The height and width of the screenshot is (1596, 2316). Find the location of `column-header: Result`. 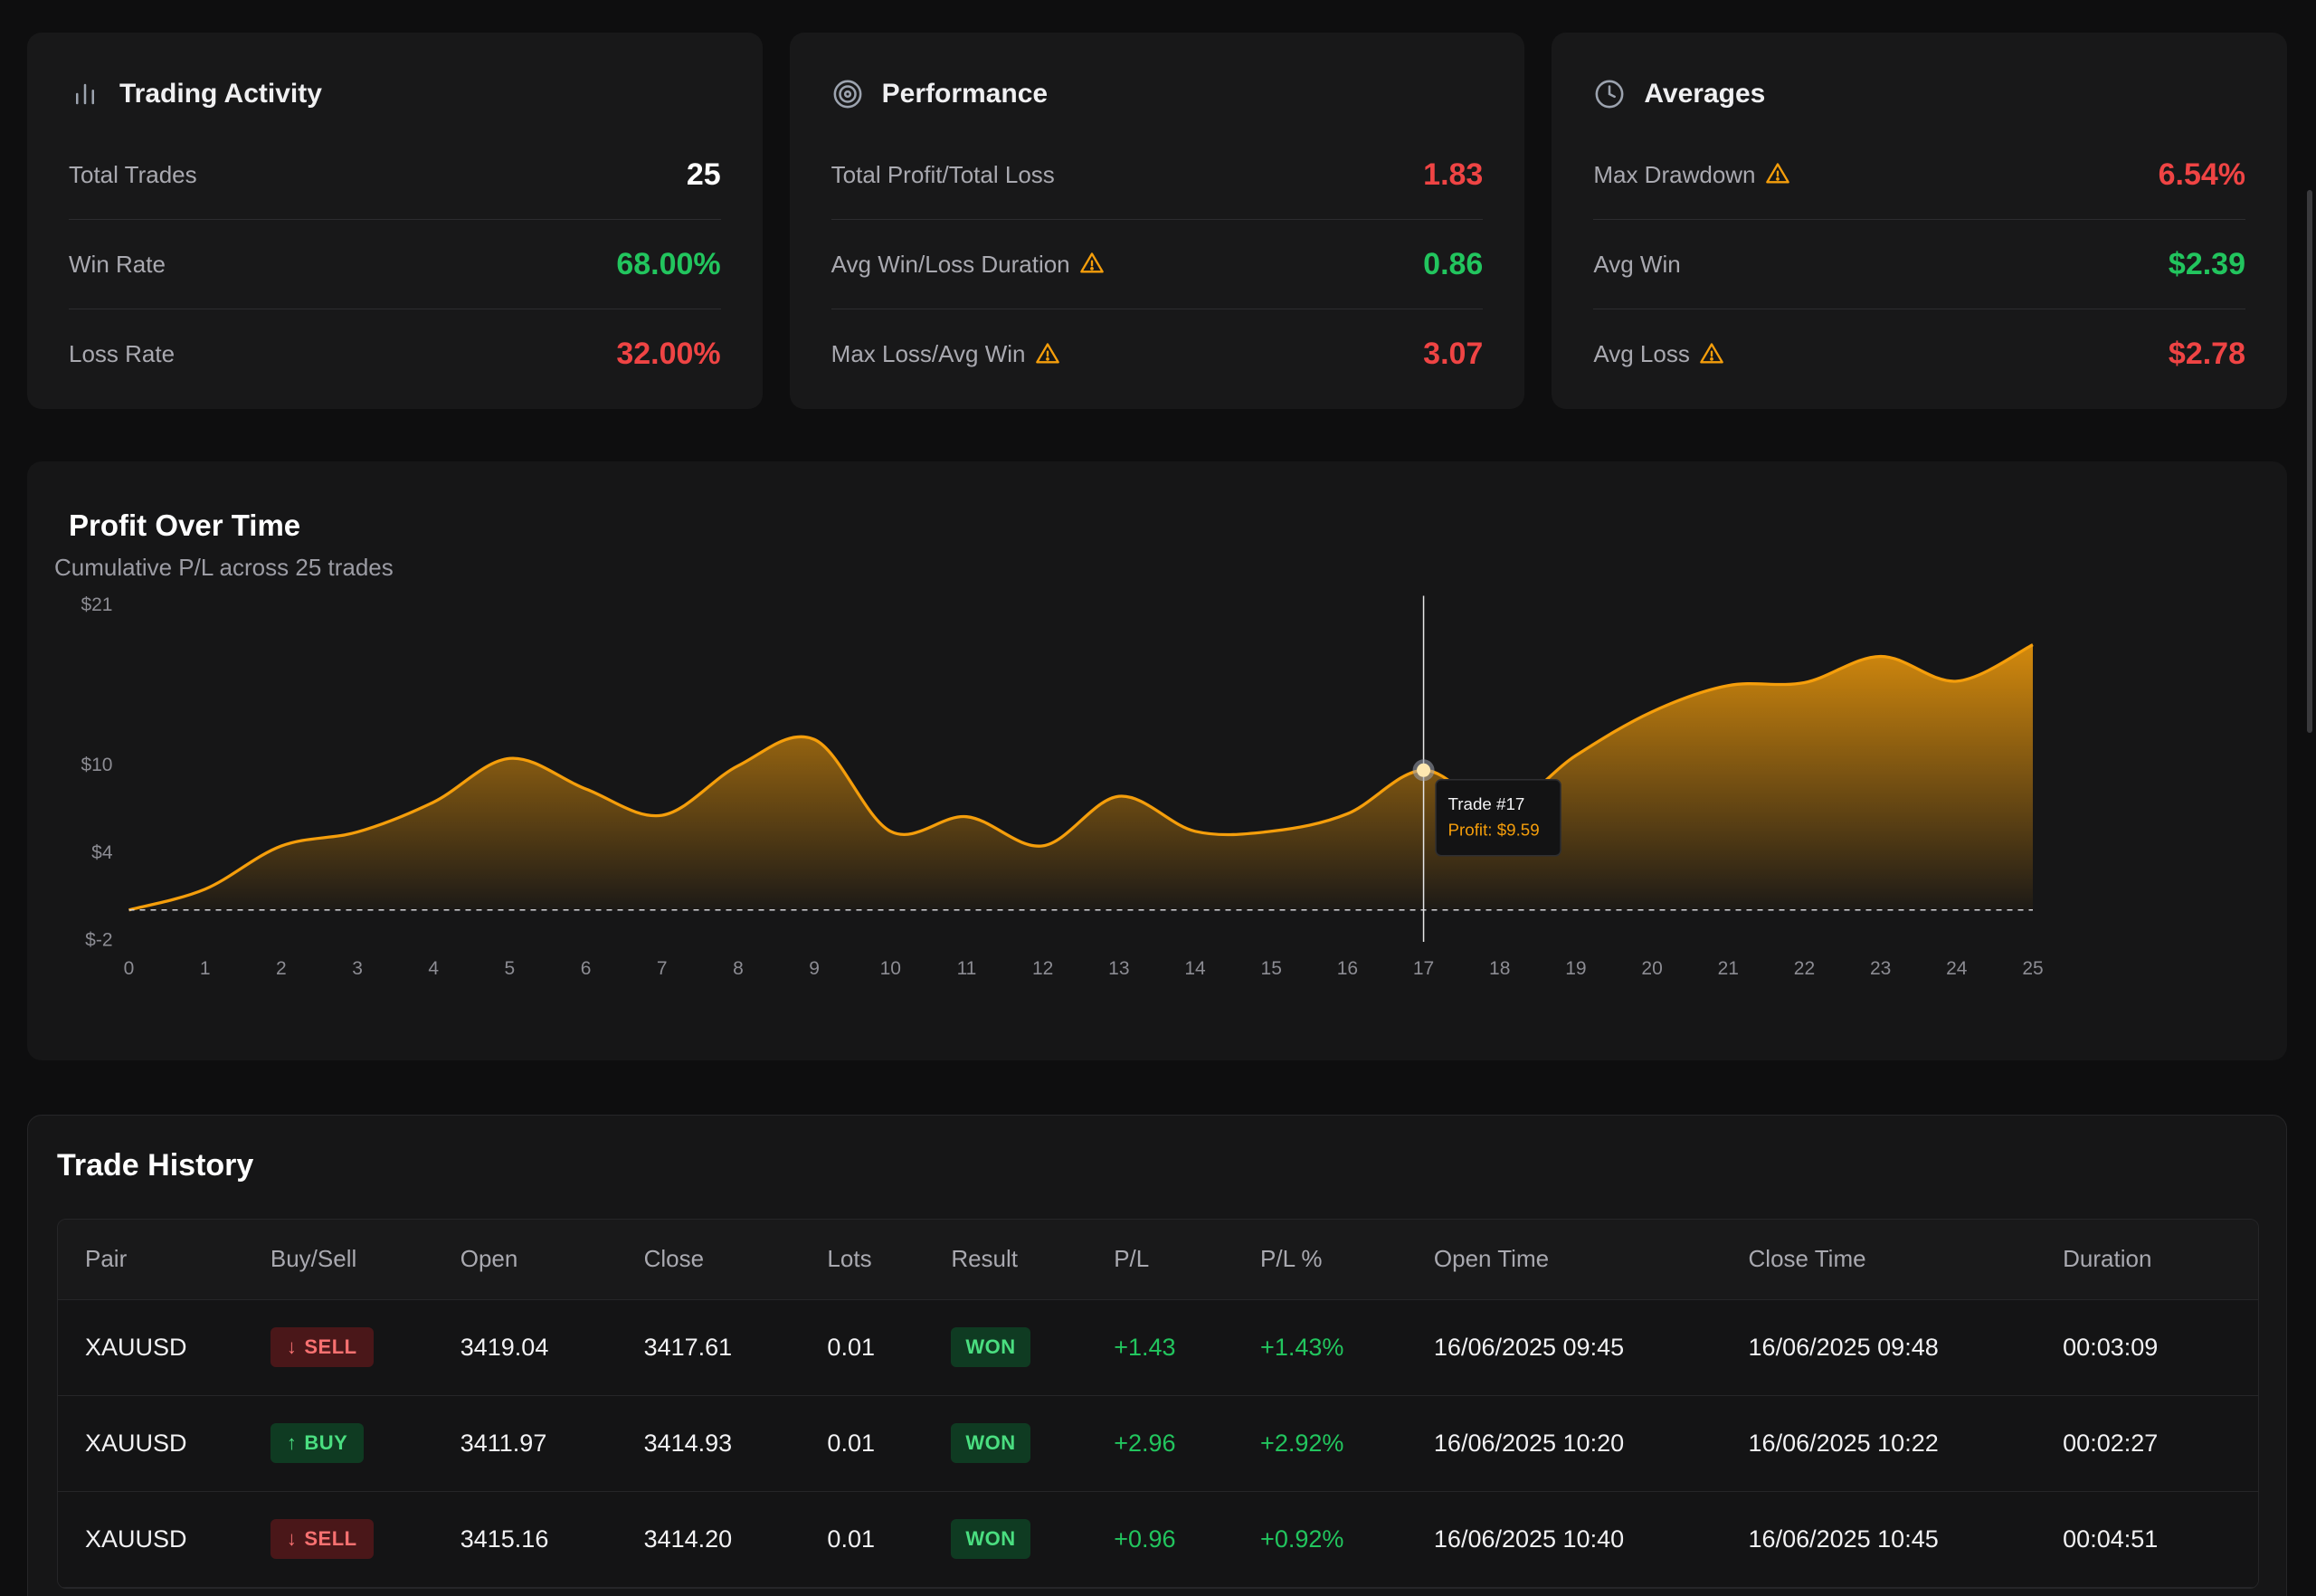

column-header: Result is located at coordinates (1005, 1260).